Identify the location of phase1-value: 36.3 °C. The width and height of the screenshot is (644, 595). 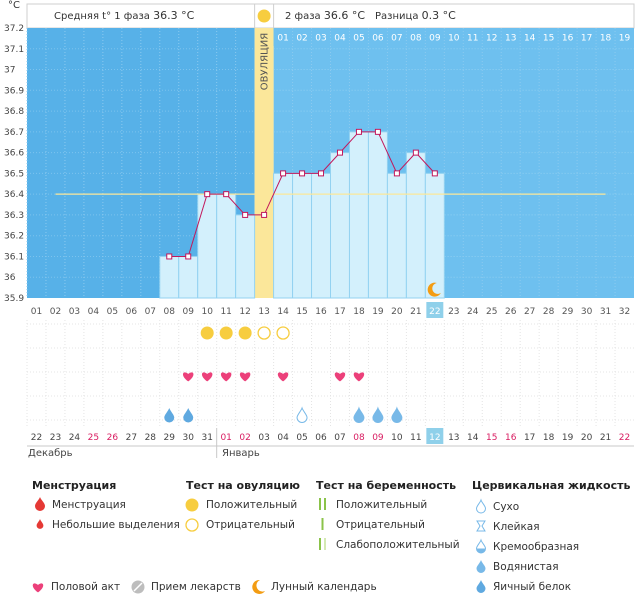
(174, 15).